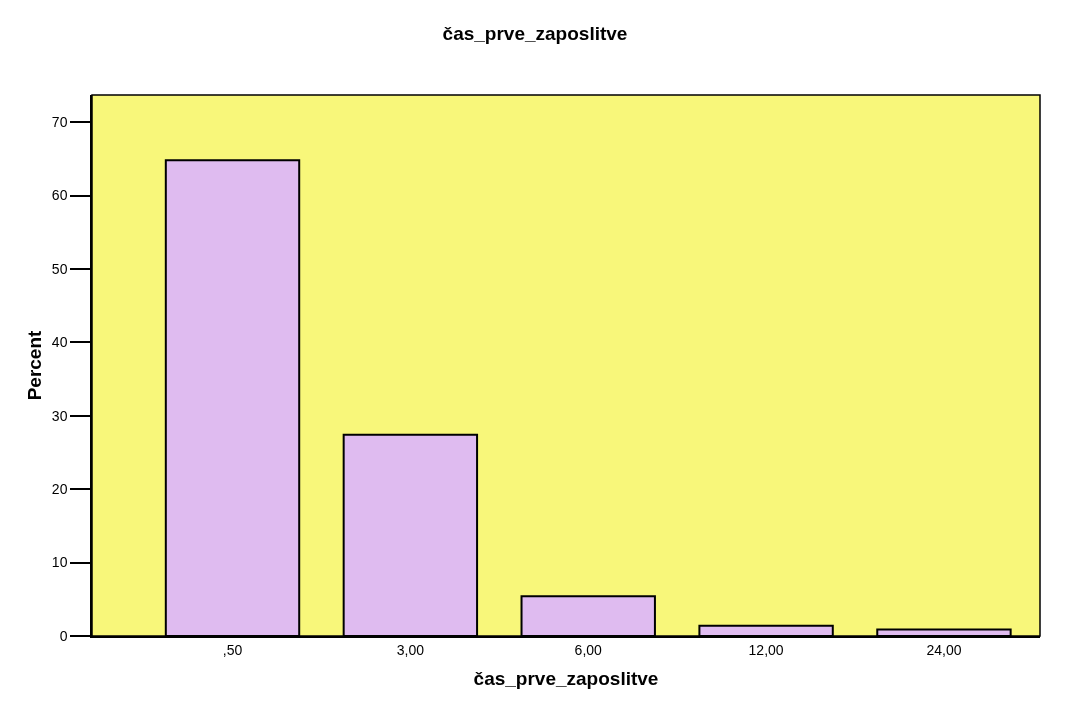 The height and width of the screenshot is (715, 1070). I want to click on chart-title: čas_prve_zaposlitve, so click(535, 33).